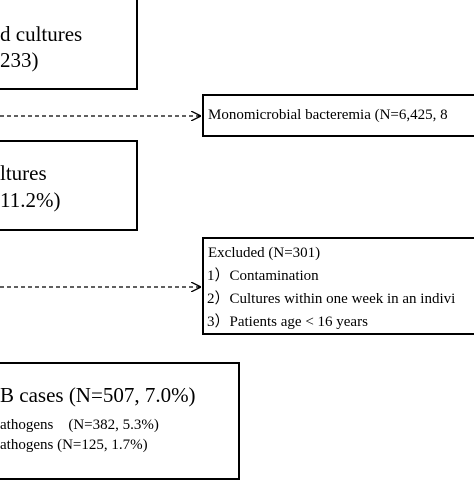 The height and width of the screenshot is (480, 474). What do you see at coordinates (264, 253) in the screenshot?
I see `box-excluded-title: Excluded (N=301)` at bounding box center [264, 253].